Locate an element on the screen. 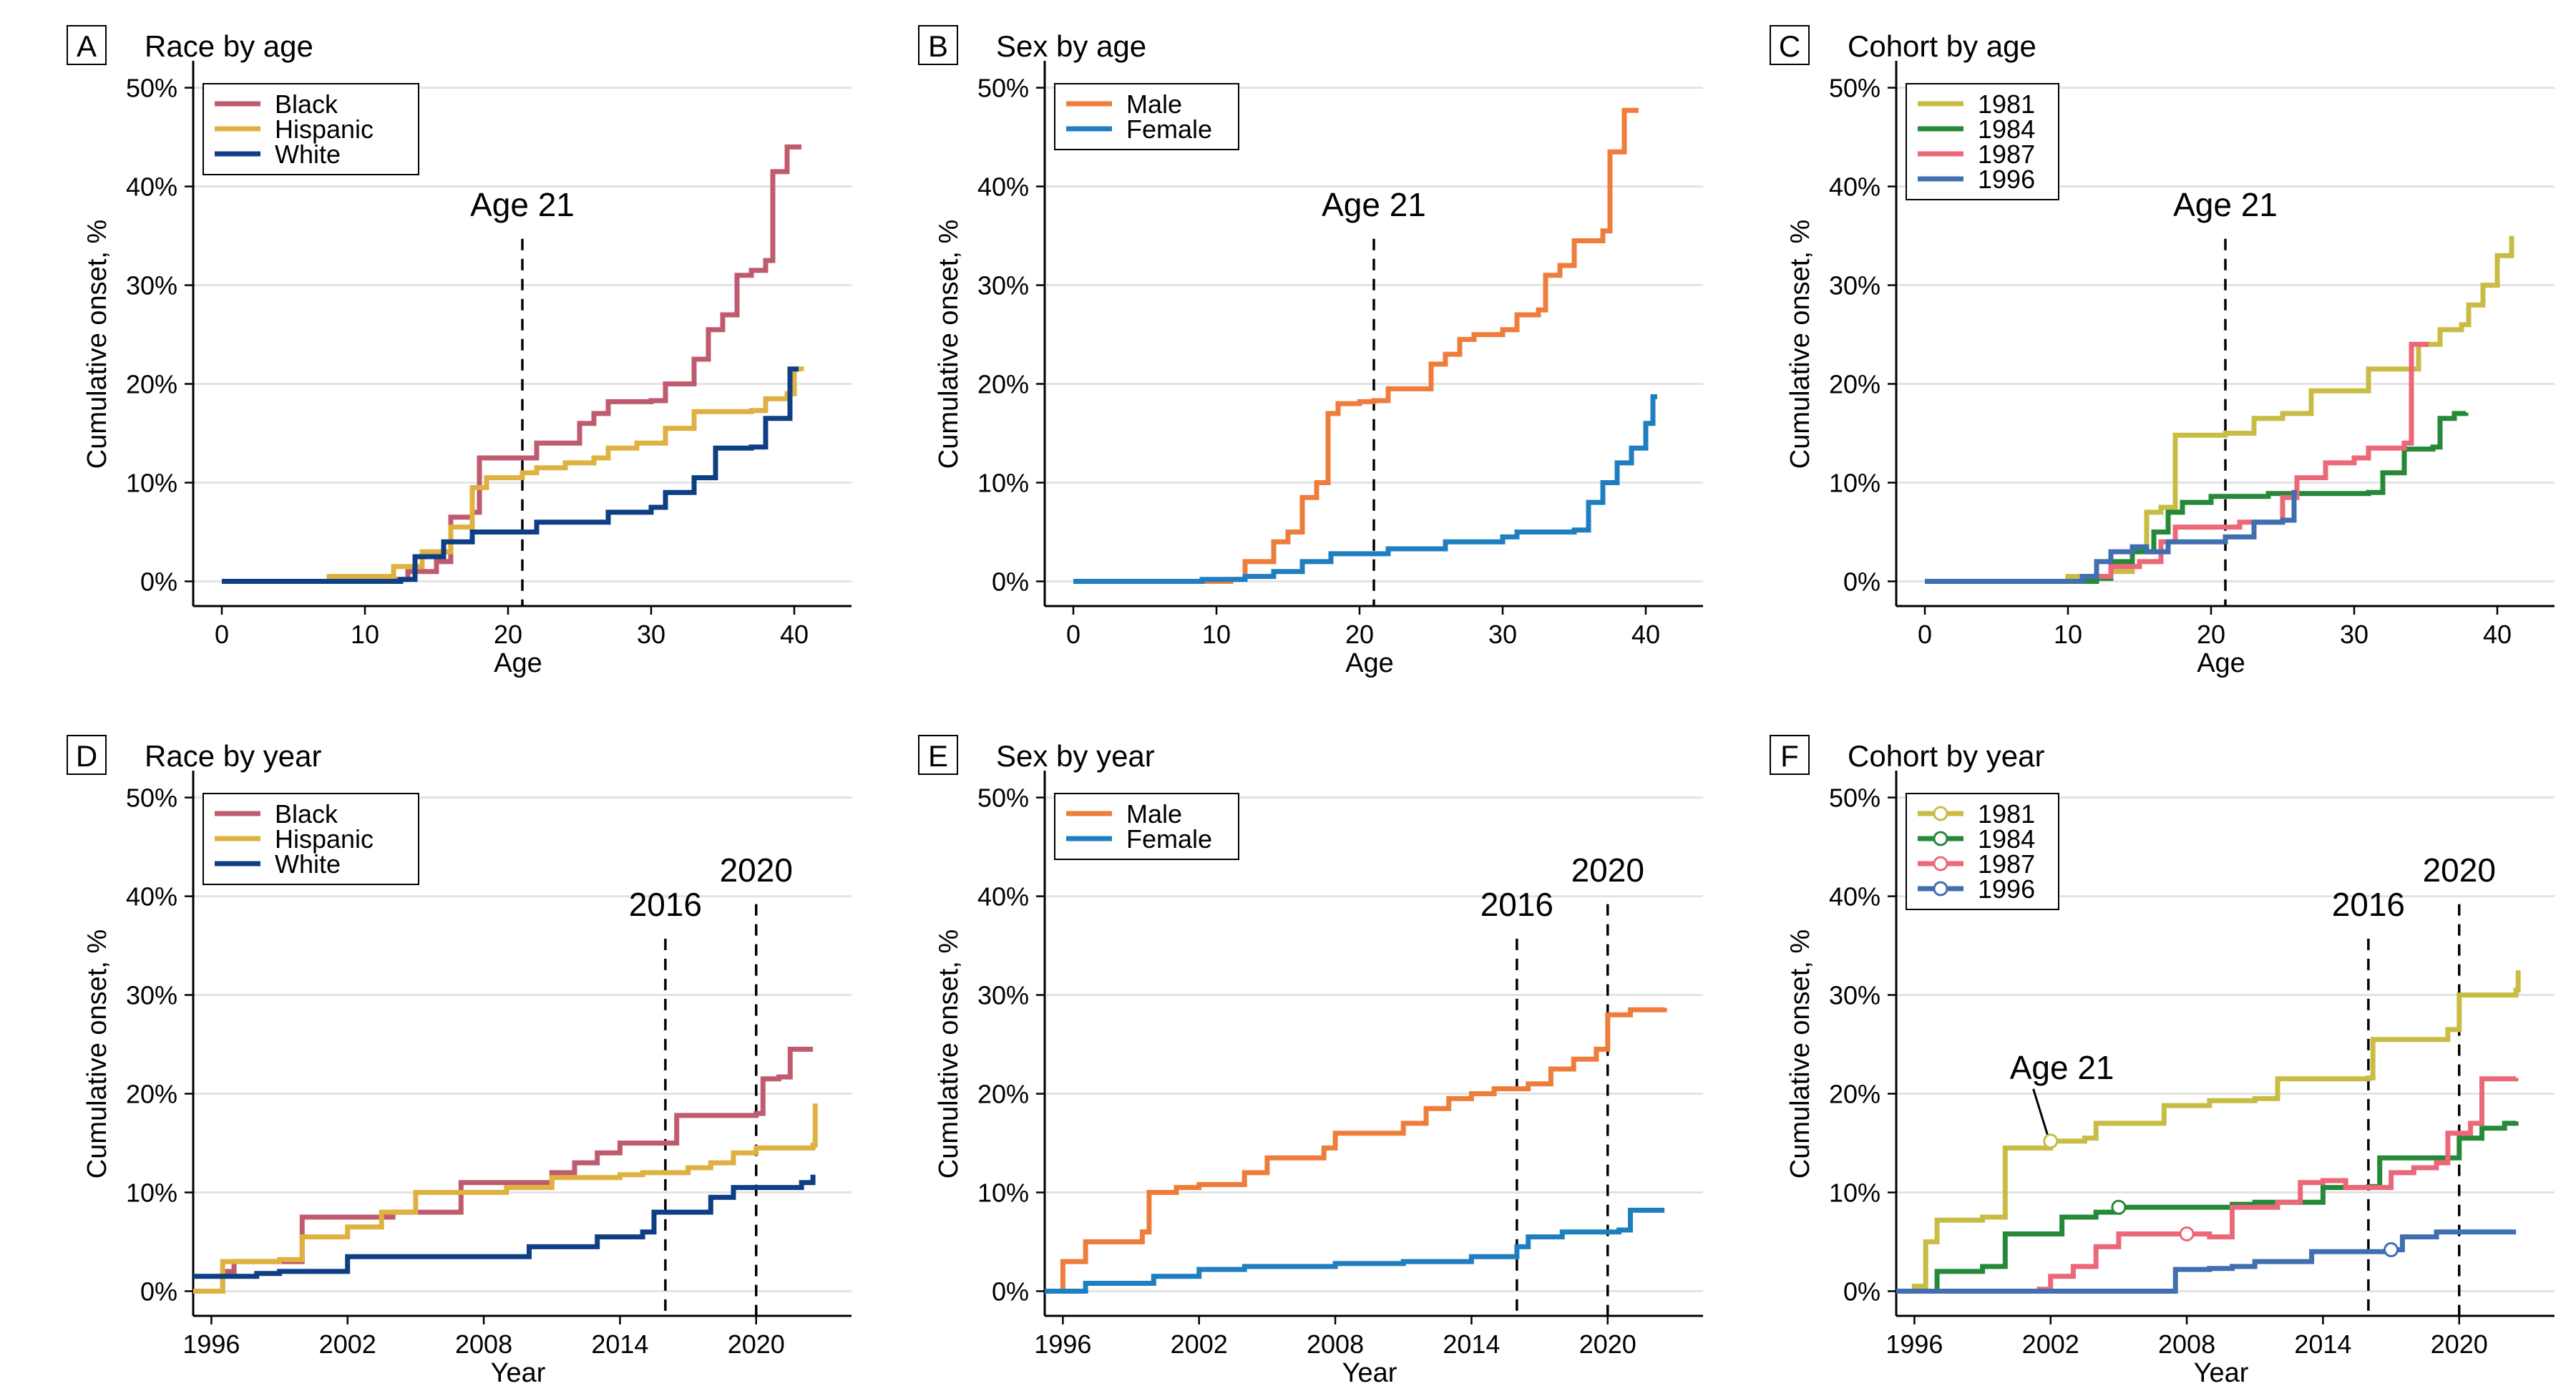  panel-letter: C is located at coordinates (1789, 46).